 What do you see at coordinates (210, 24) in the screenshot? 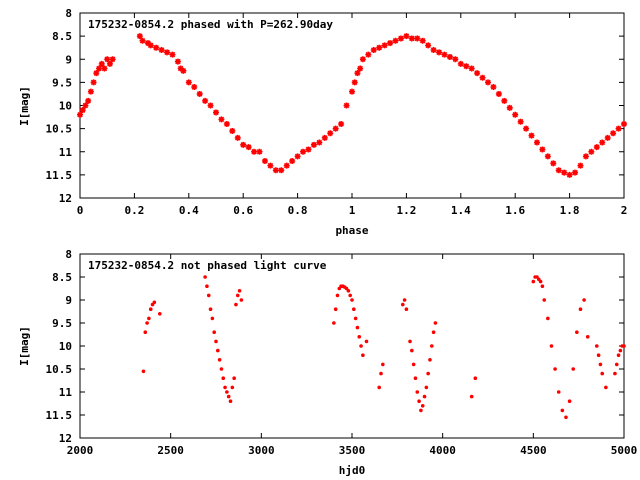
I see `chart-title: 175232-0854.2 phased with P=262.90day` at bounding box center [210, 24].